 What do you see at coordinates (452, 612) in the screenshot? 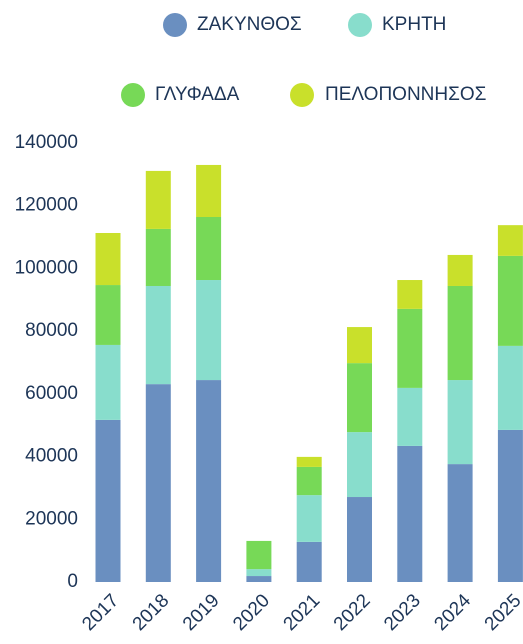
I see `x-tick-label: 2024` at bounding box center [452, 612].